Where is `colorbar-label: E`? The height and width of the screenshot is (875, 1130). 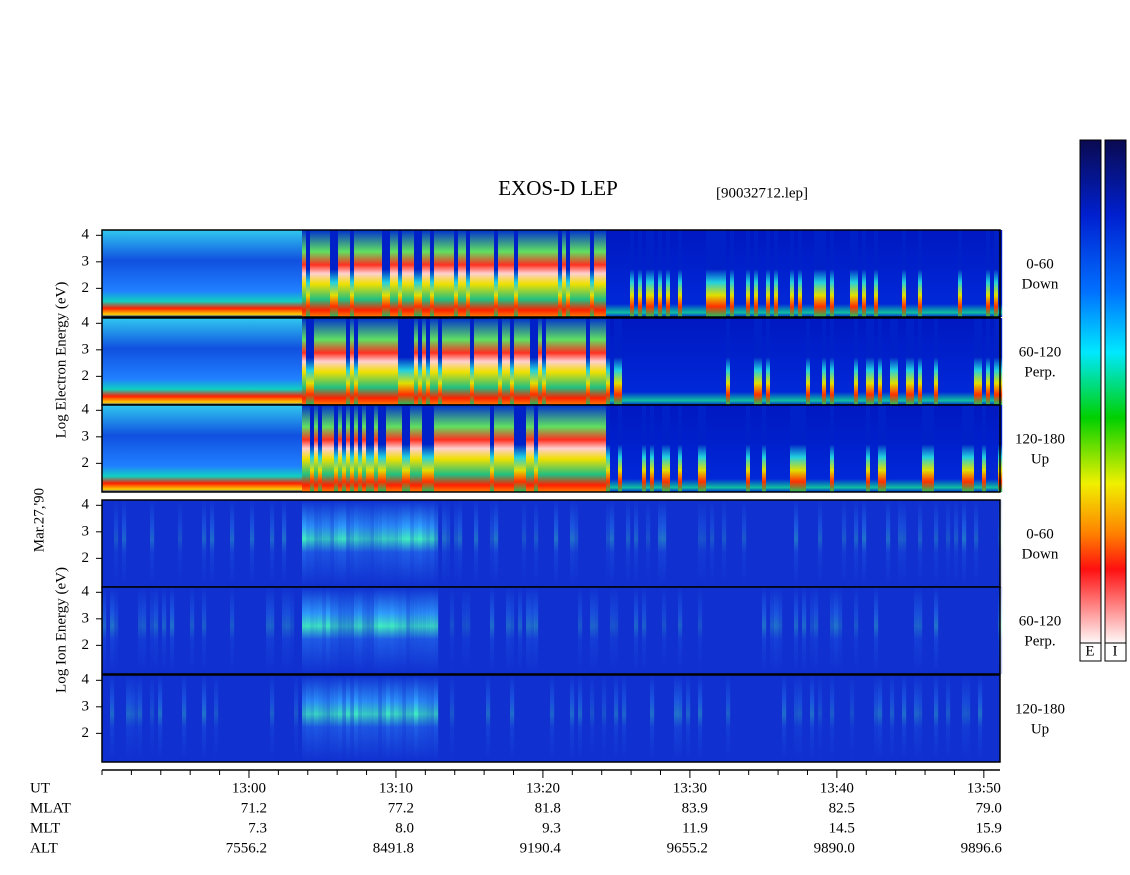 colorbar-label: E is located at coordinates (1089, 651).